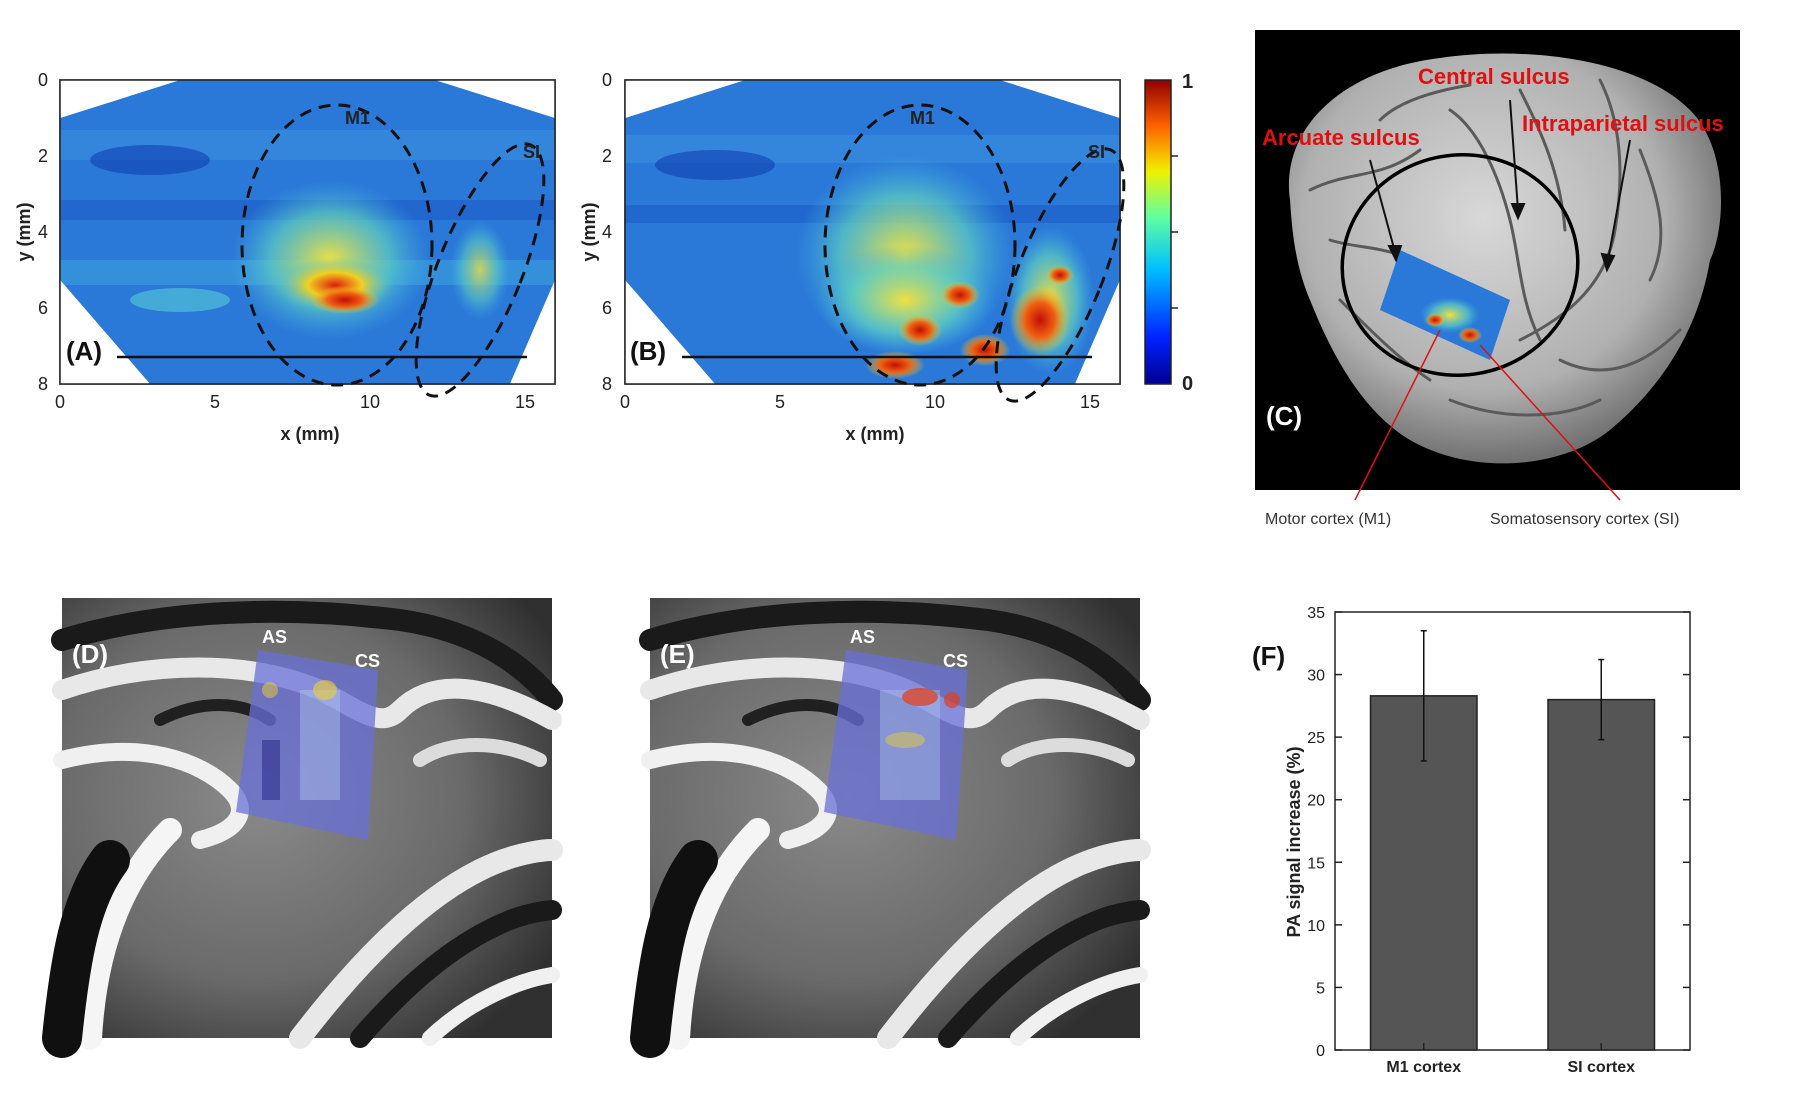 The width and height of the screenshot is (1805, 1100). I want to click on x-tick-label: SI cortex, so click(1601, 1067).